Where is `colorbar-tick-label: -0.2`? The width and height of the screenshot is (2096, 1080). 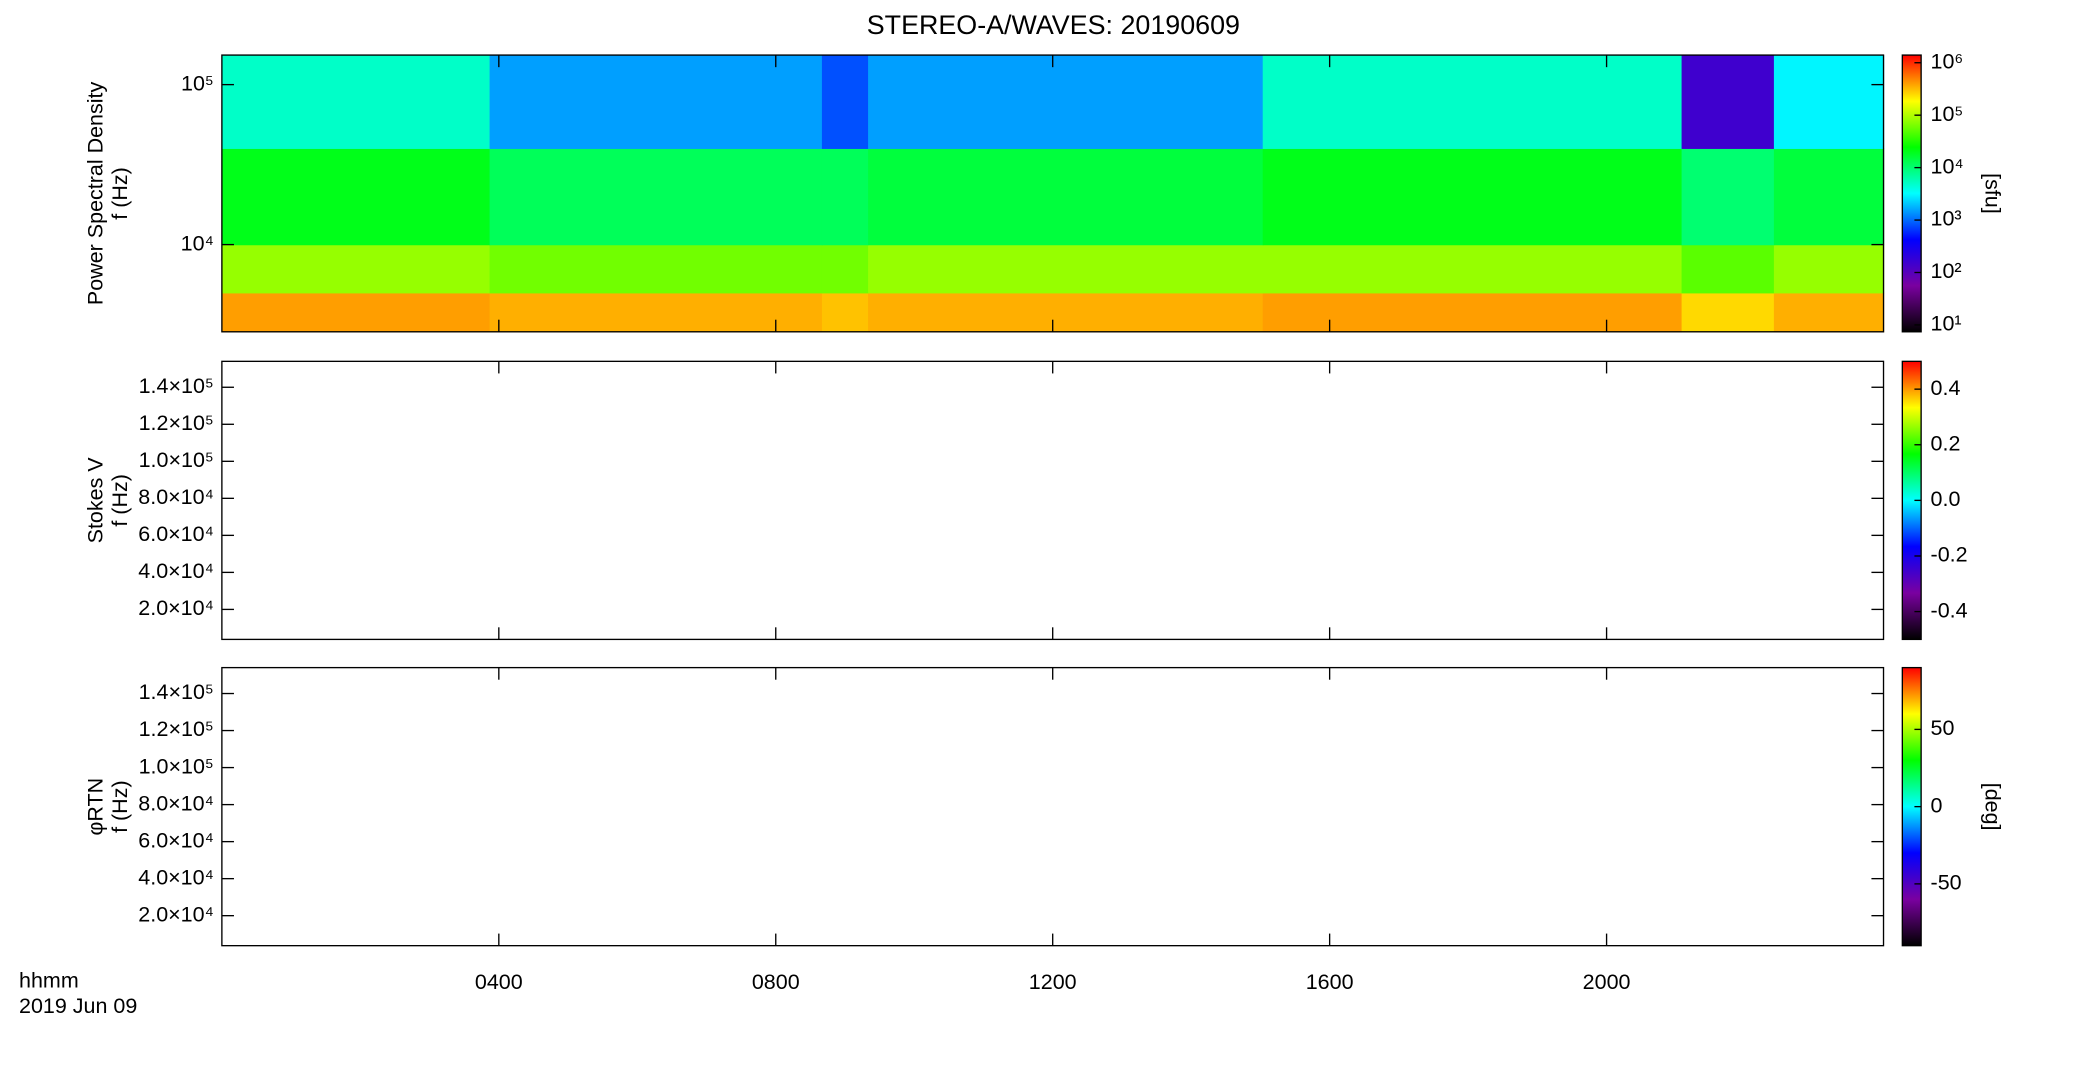 colorbar-tick-label: -0.2 is located at coordinates (1949, 555).